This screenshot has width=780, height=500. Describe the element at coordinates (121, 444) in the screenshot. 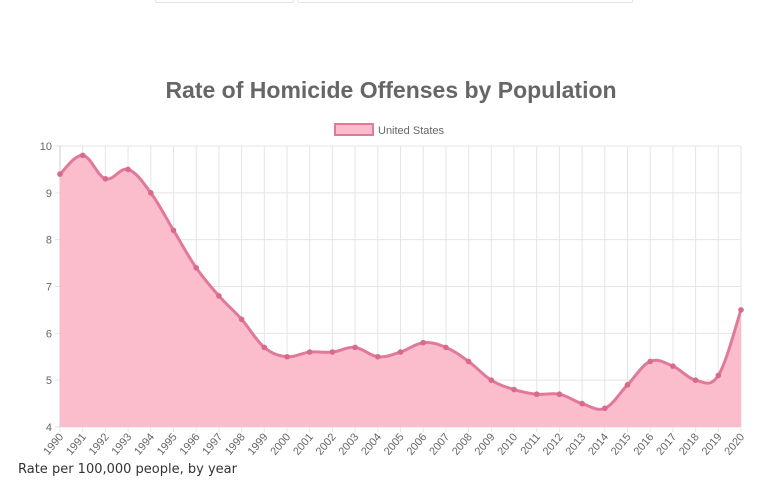

I see `x-tick-label: 1993` at that location.